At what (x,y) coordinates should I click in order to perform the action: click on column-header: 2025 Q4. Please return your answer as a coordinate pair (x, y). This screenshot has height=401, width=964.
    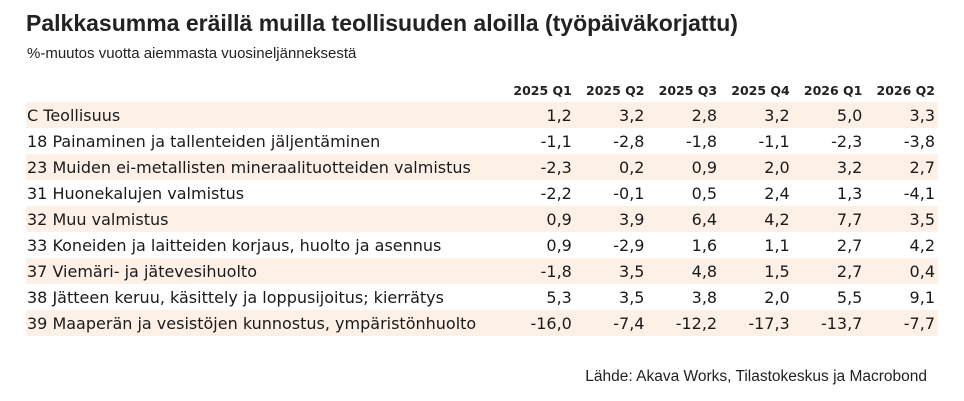
    Looking at the image, I should click on (760, 90).